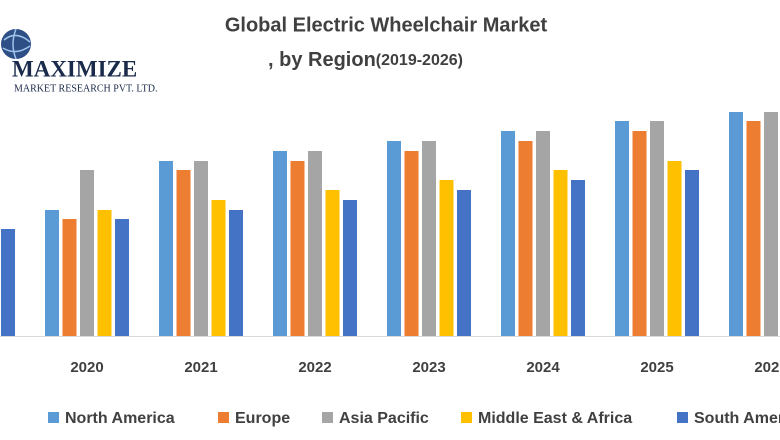 Image resolution: width=780 pixels, height=440 pixels. What do you see at coordinates (656, 367) in the screenshot?
I see `x-tick-label: 2025` at bounding box center [656, 367].